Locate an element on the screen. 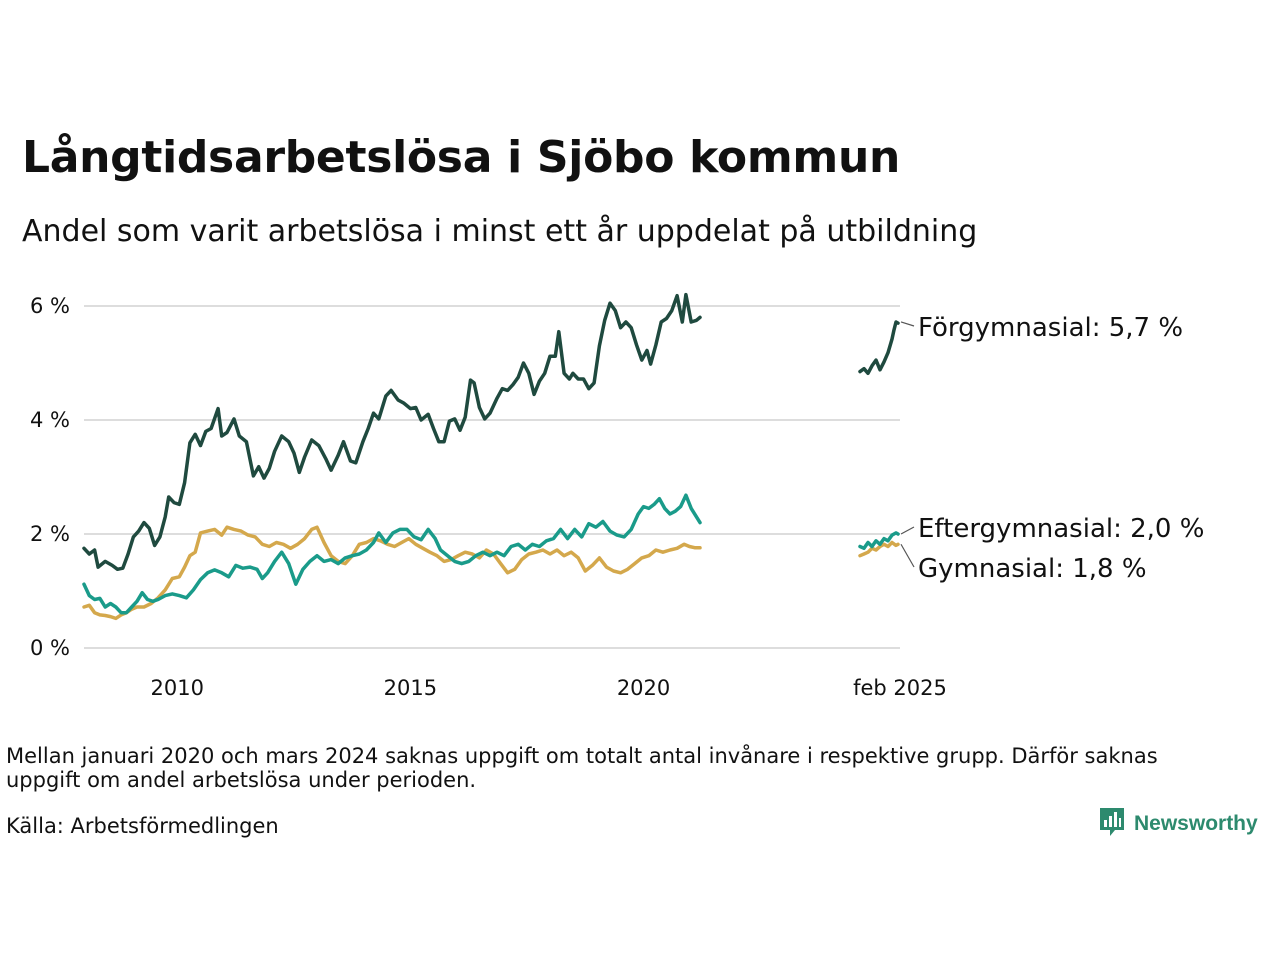 The image size is (1280, 960). y-tick-label: 0 % is located at coordinates (50, 648).